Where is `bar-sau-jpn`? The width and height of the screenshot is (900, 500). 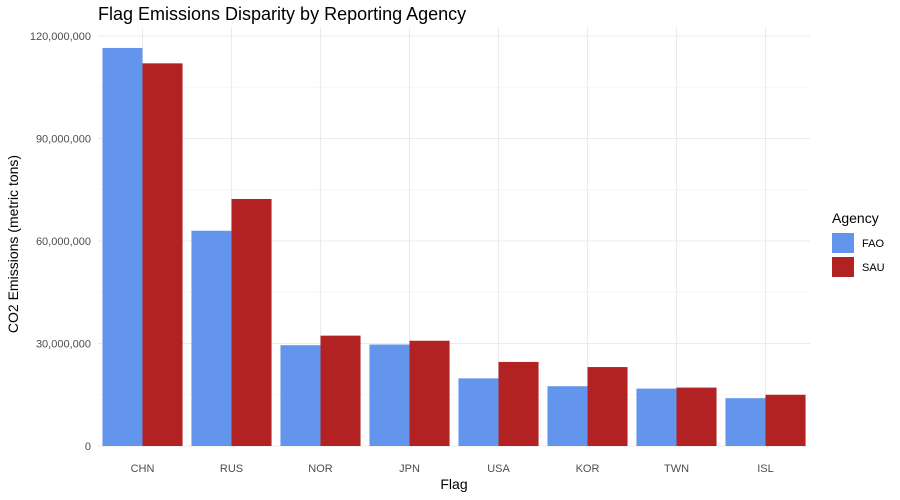
bar-sau-jpn is located at coordinates (429, 393).